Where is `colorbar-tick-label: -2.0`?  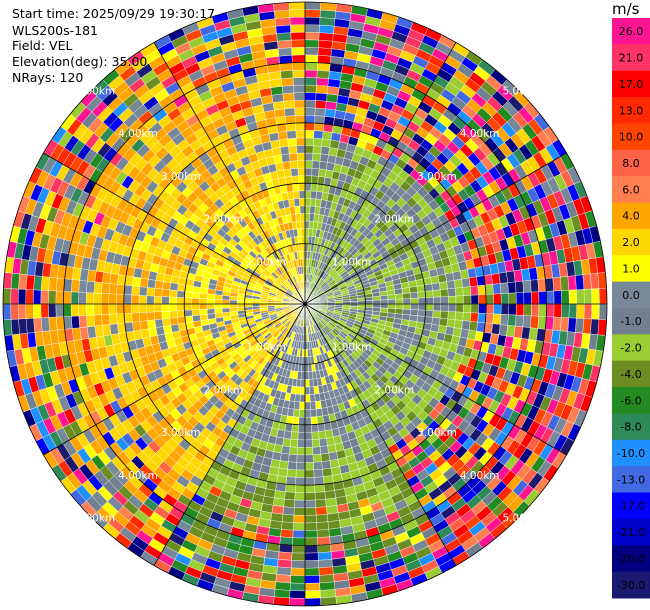
colorbar-tick-label: -2.0 is located at coordinates (630, 348).